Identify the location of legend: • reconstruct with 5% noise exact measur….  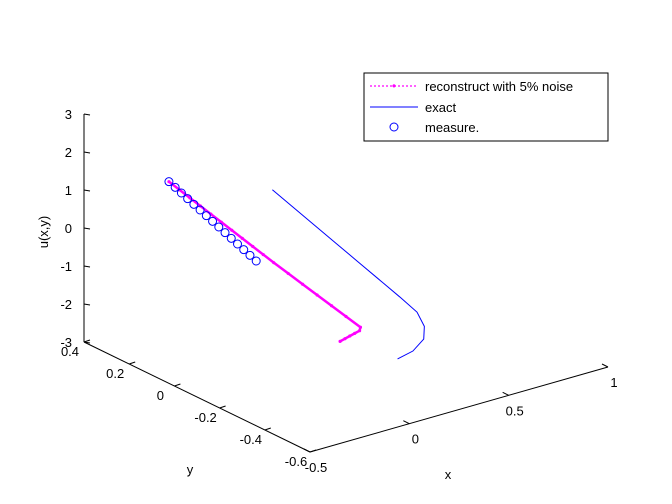
(486, 107).